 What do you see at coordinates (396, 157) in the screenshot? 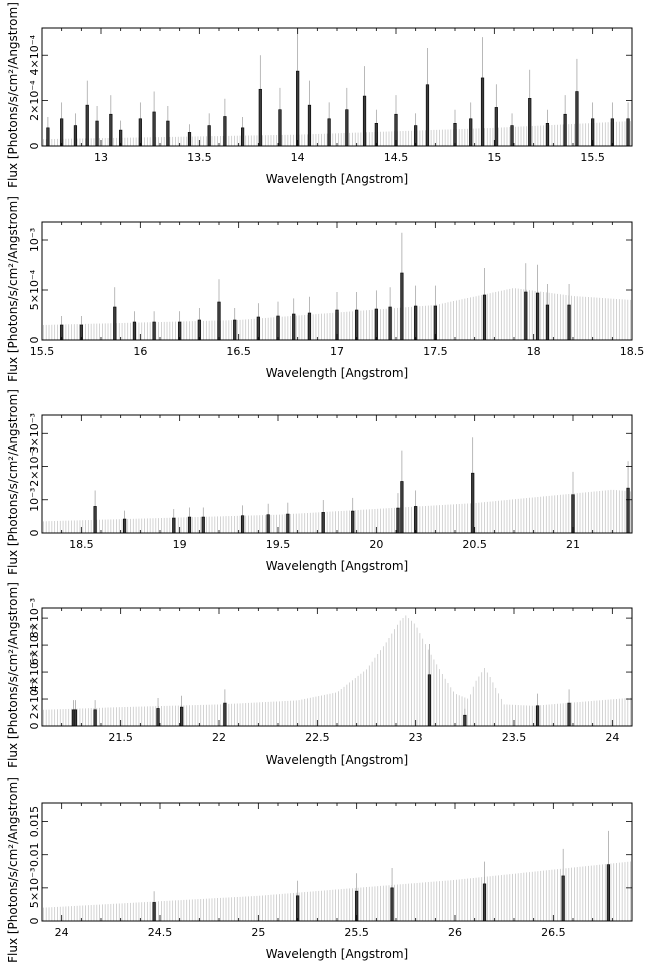
I see `x-tick-label: 14.5` at bounding box center [396, 157].